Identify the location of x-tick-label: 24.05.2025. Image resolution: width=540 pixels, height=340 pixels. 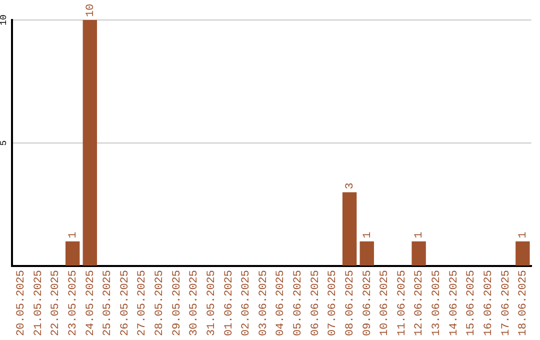
(90, 303).